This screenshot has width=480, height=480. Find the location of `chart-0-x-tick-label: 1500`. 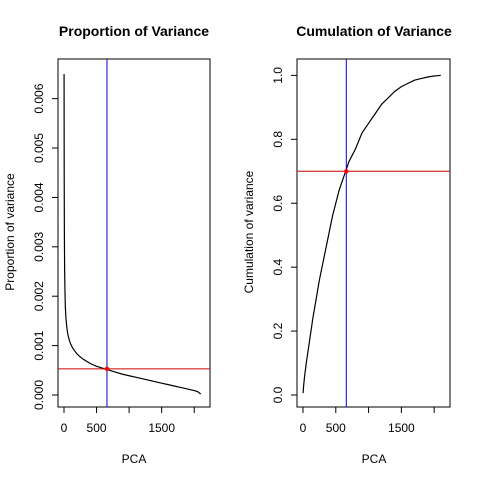

chart-0-x-tick-label: 1500 is located at coordinates (161, 428).